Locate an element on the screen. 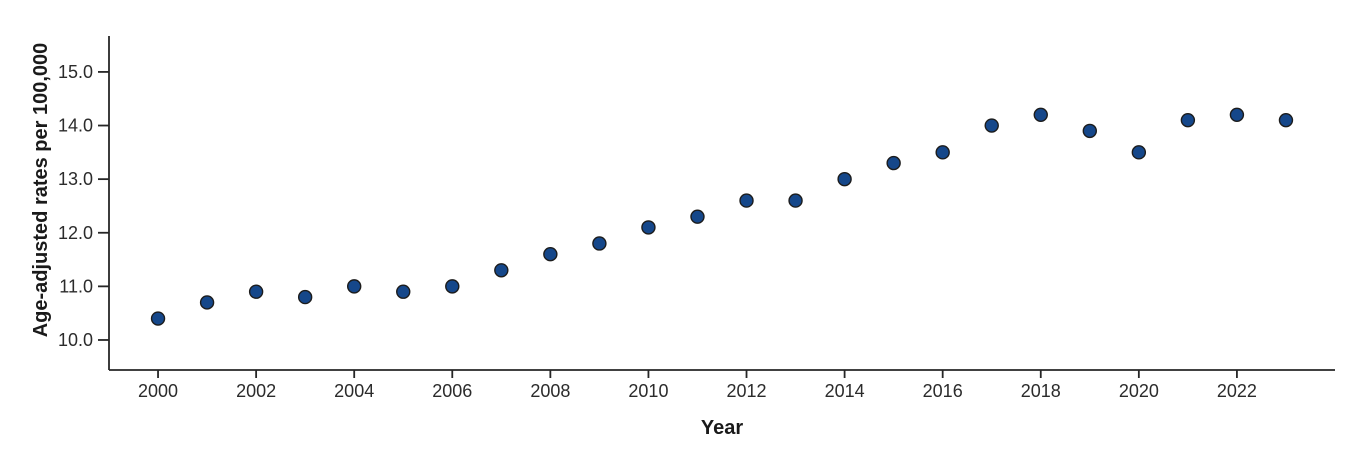 This screenshot has width=1353, height=450. x-tick-label: 2004 is located at coordinates (354, 391).